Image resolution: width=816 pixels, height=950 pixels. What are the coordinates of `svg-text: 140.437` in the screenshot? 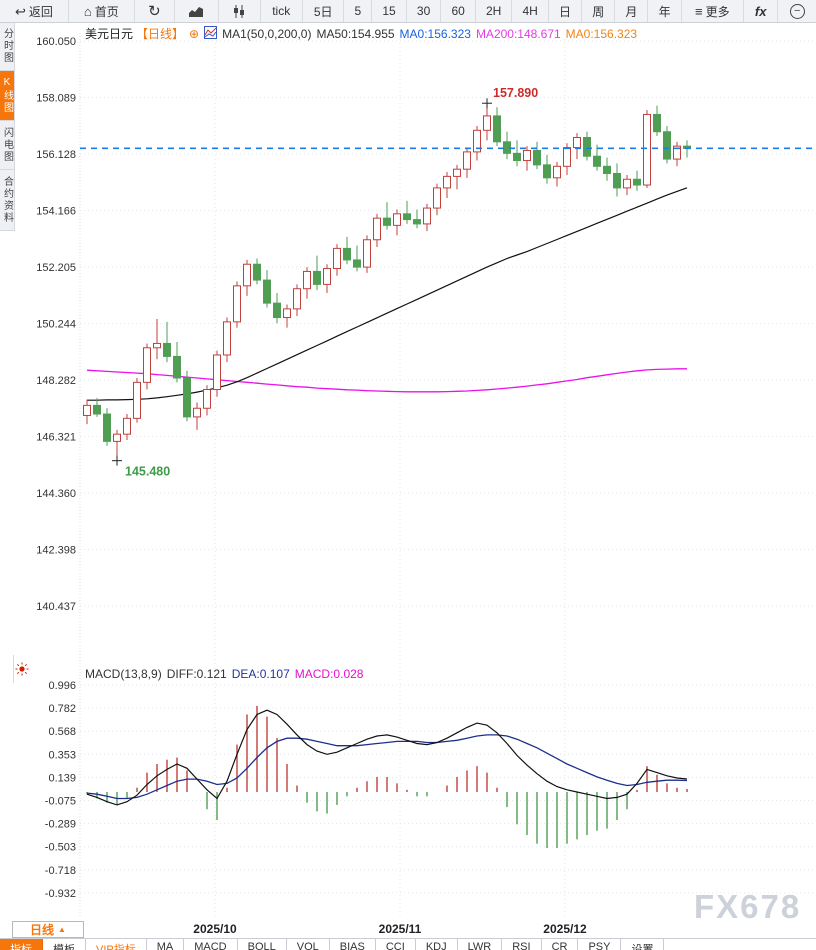 It's located at (56, 607).